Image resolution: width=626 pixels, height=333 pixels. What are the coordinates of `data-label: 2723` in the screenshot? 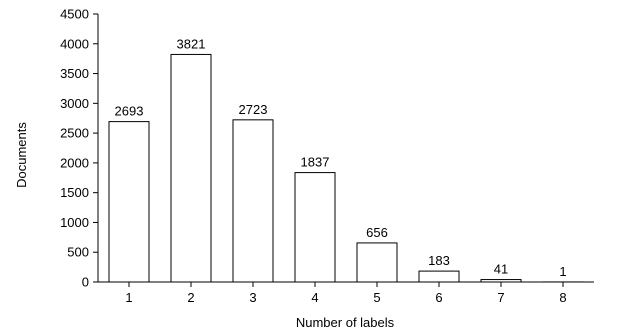 It's located at (253, 109).